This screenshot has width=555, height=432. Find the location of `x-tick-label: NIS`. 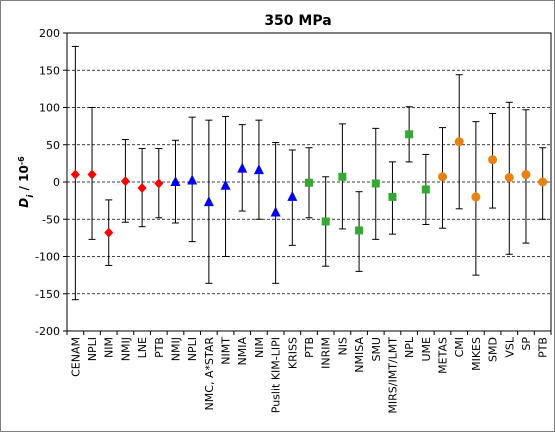

x-tick-label: NIS is located at coordinates (342, 346).